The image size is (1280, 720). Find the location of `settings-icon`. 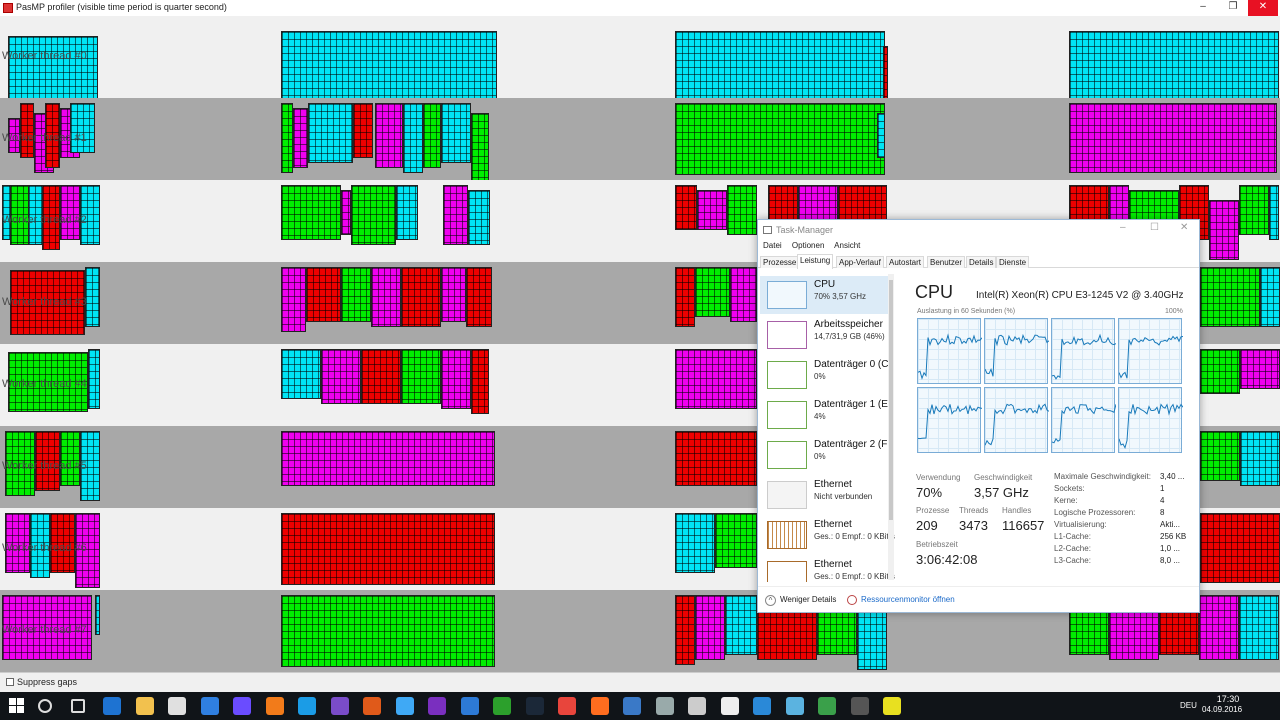

settings-icon is located at coordinates (404, 706).